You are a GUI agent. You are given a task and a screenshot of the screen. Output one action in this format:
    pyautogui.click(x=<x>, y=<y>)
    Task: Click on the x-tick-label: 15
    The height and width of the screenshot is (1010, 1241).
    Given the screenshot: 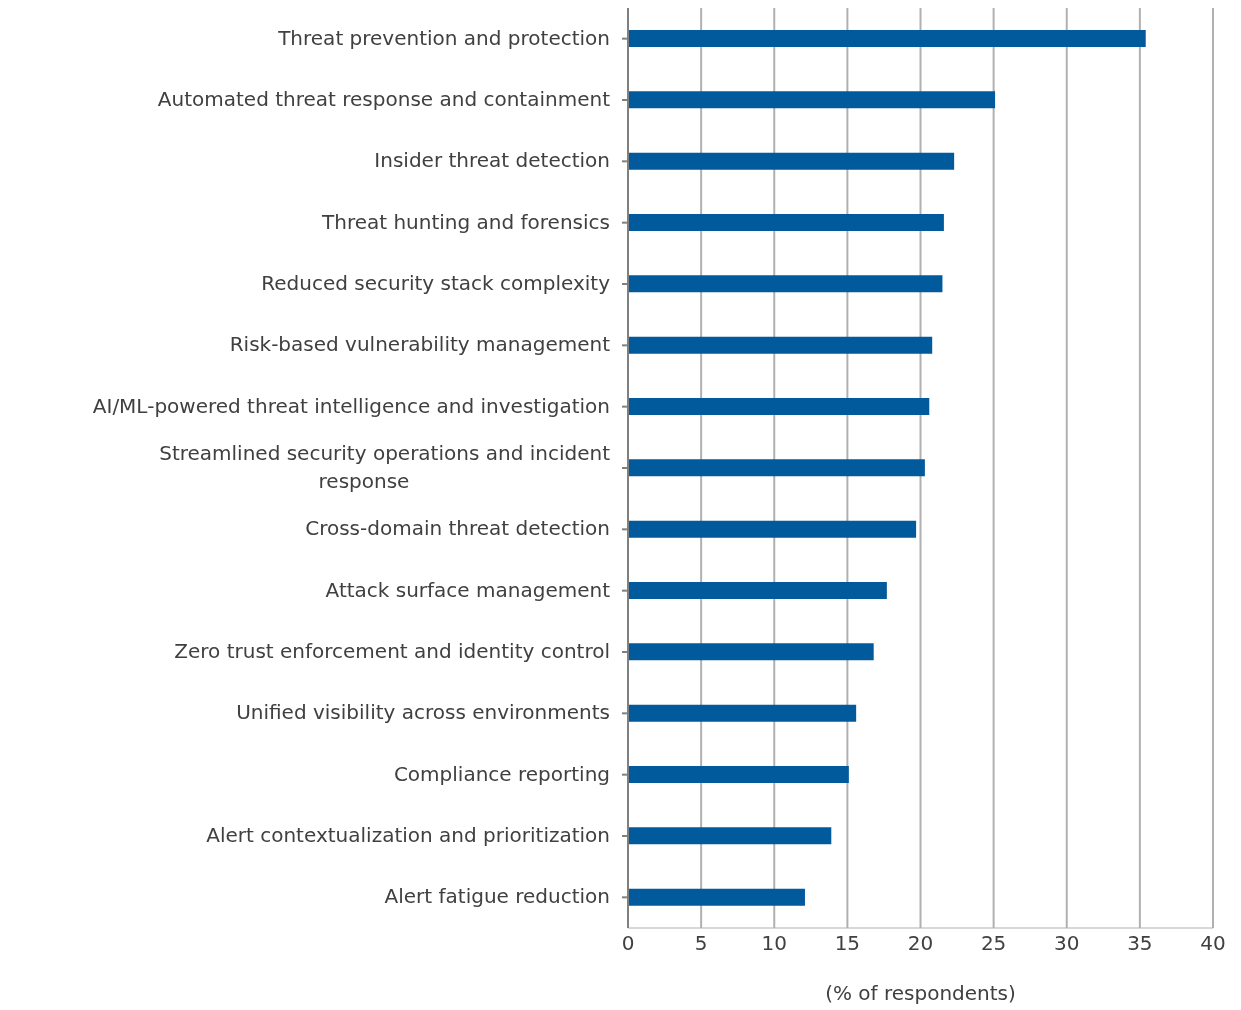 What is the action you would take?
    pyautogui.click(x=847, y=943)
    